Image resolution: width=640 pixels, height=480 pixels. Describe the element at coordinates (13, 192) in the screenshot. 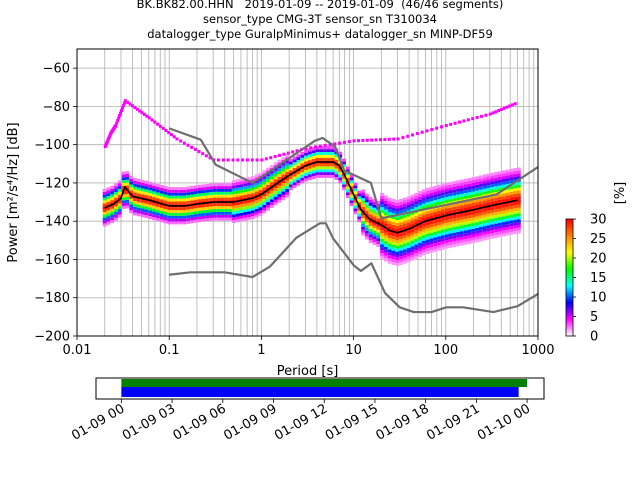

I see `y-axis-label: Power [m²/s⁴/Hz] [dB]` at that location.